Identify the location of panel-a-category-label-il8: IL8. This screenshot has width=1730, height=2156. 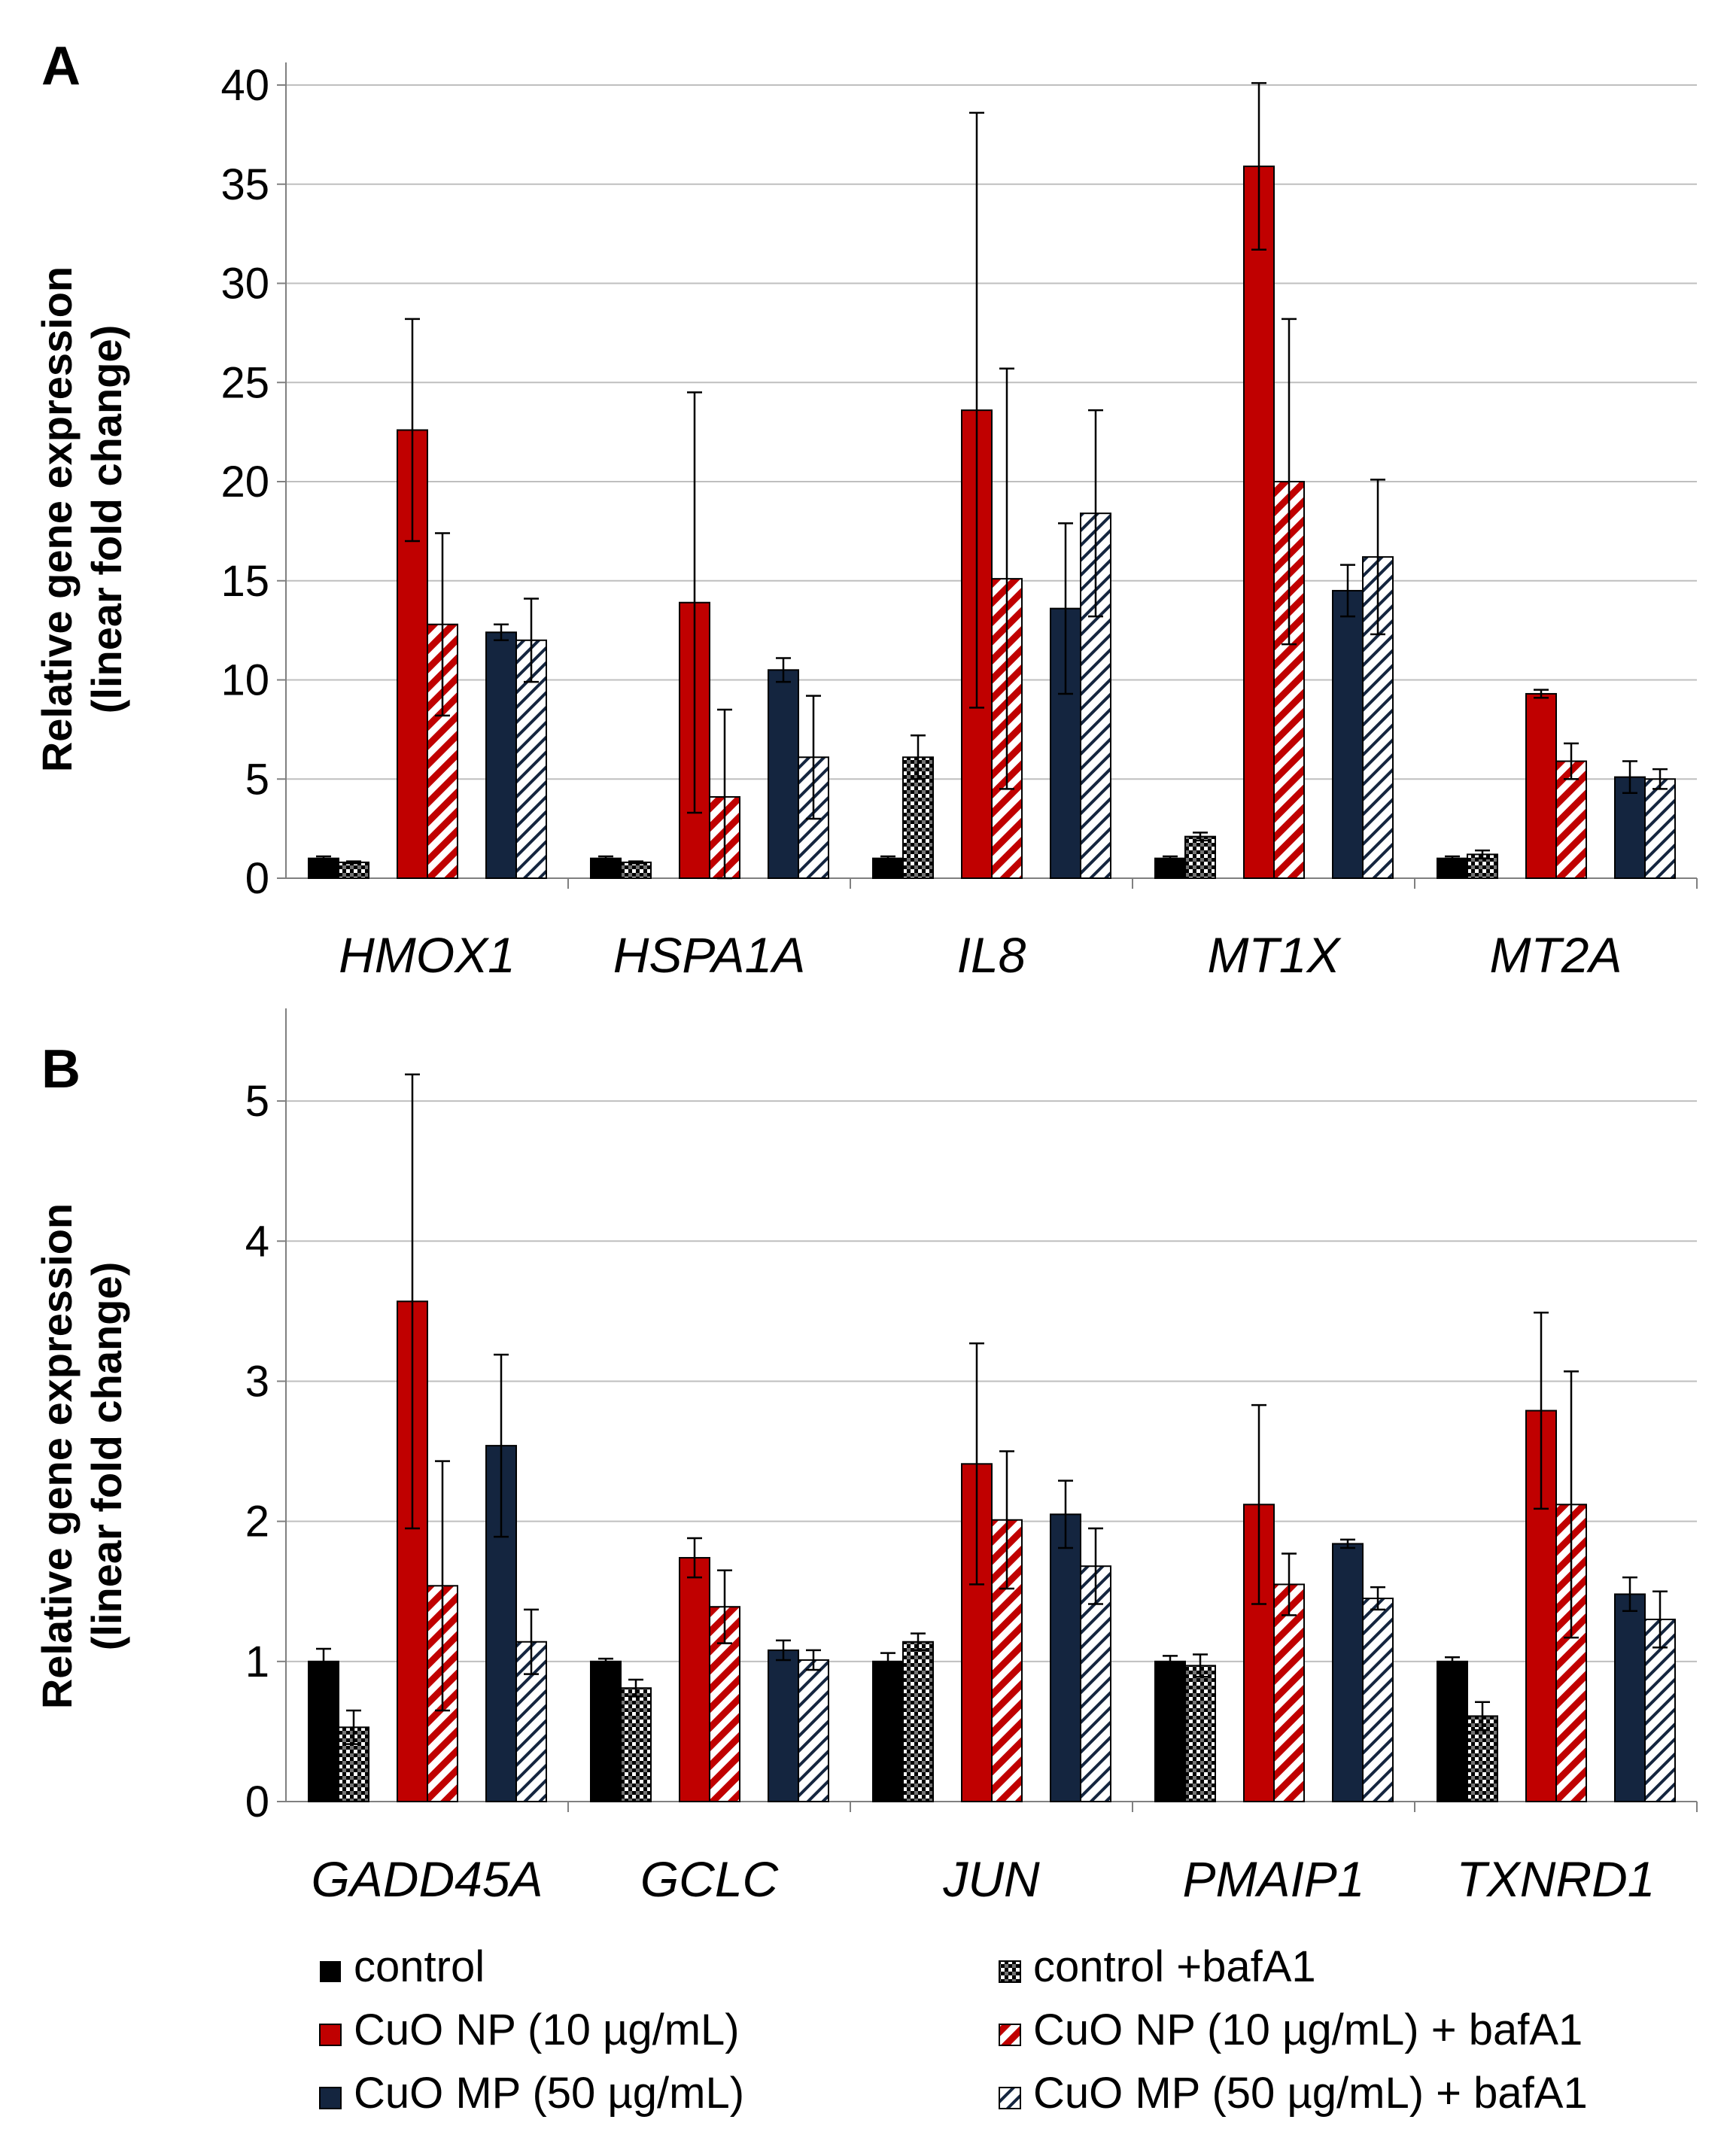
(991, 955).